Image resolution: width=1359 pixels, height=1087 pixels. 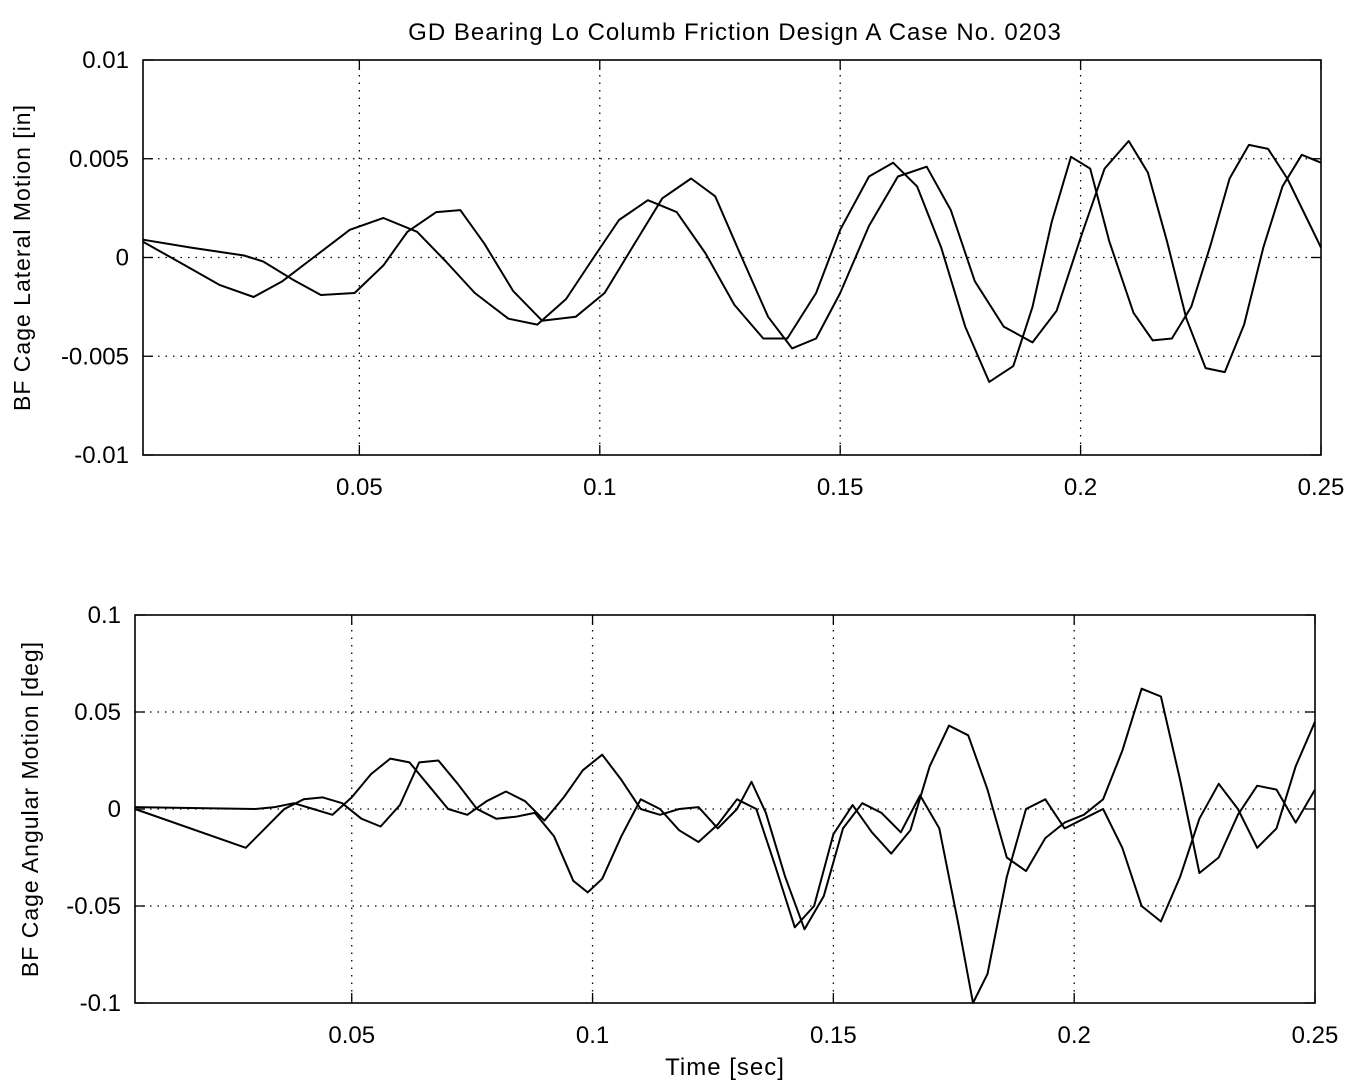 What do you see at coordinates (97, 712) in the screenshot?
I see `y-tick-label: 0.05` at bounding box center [97, 712].